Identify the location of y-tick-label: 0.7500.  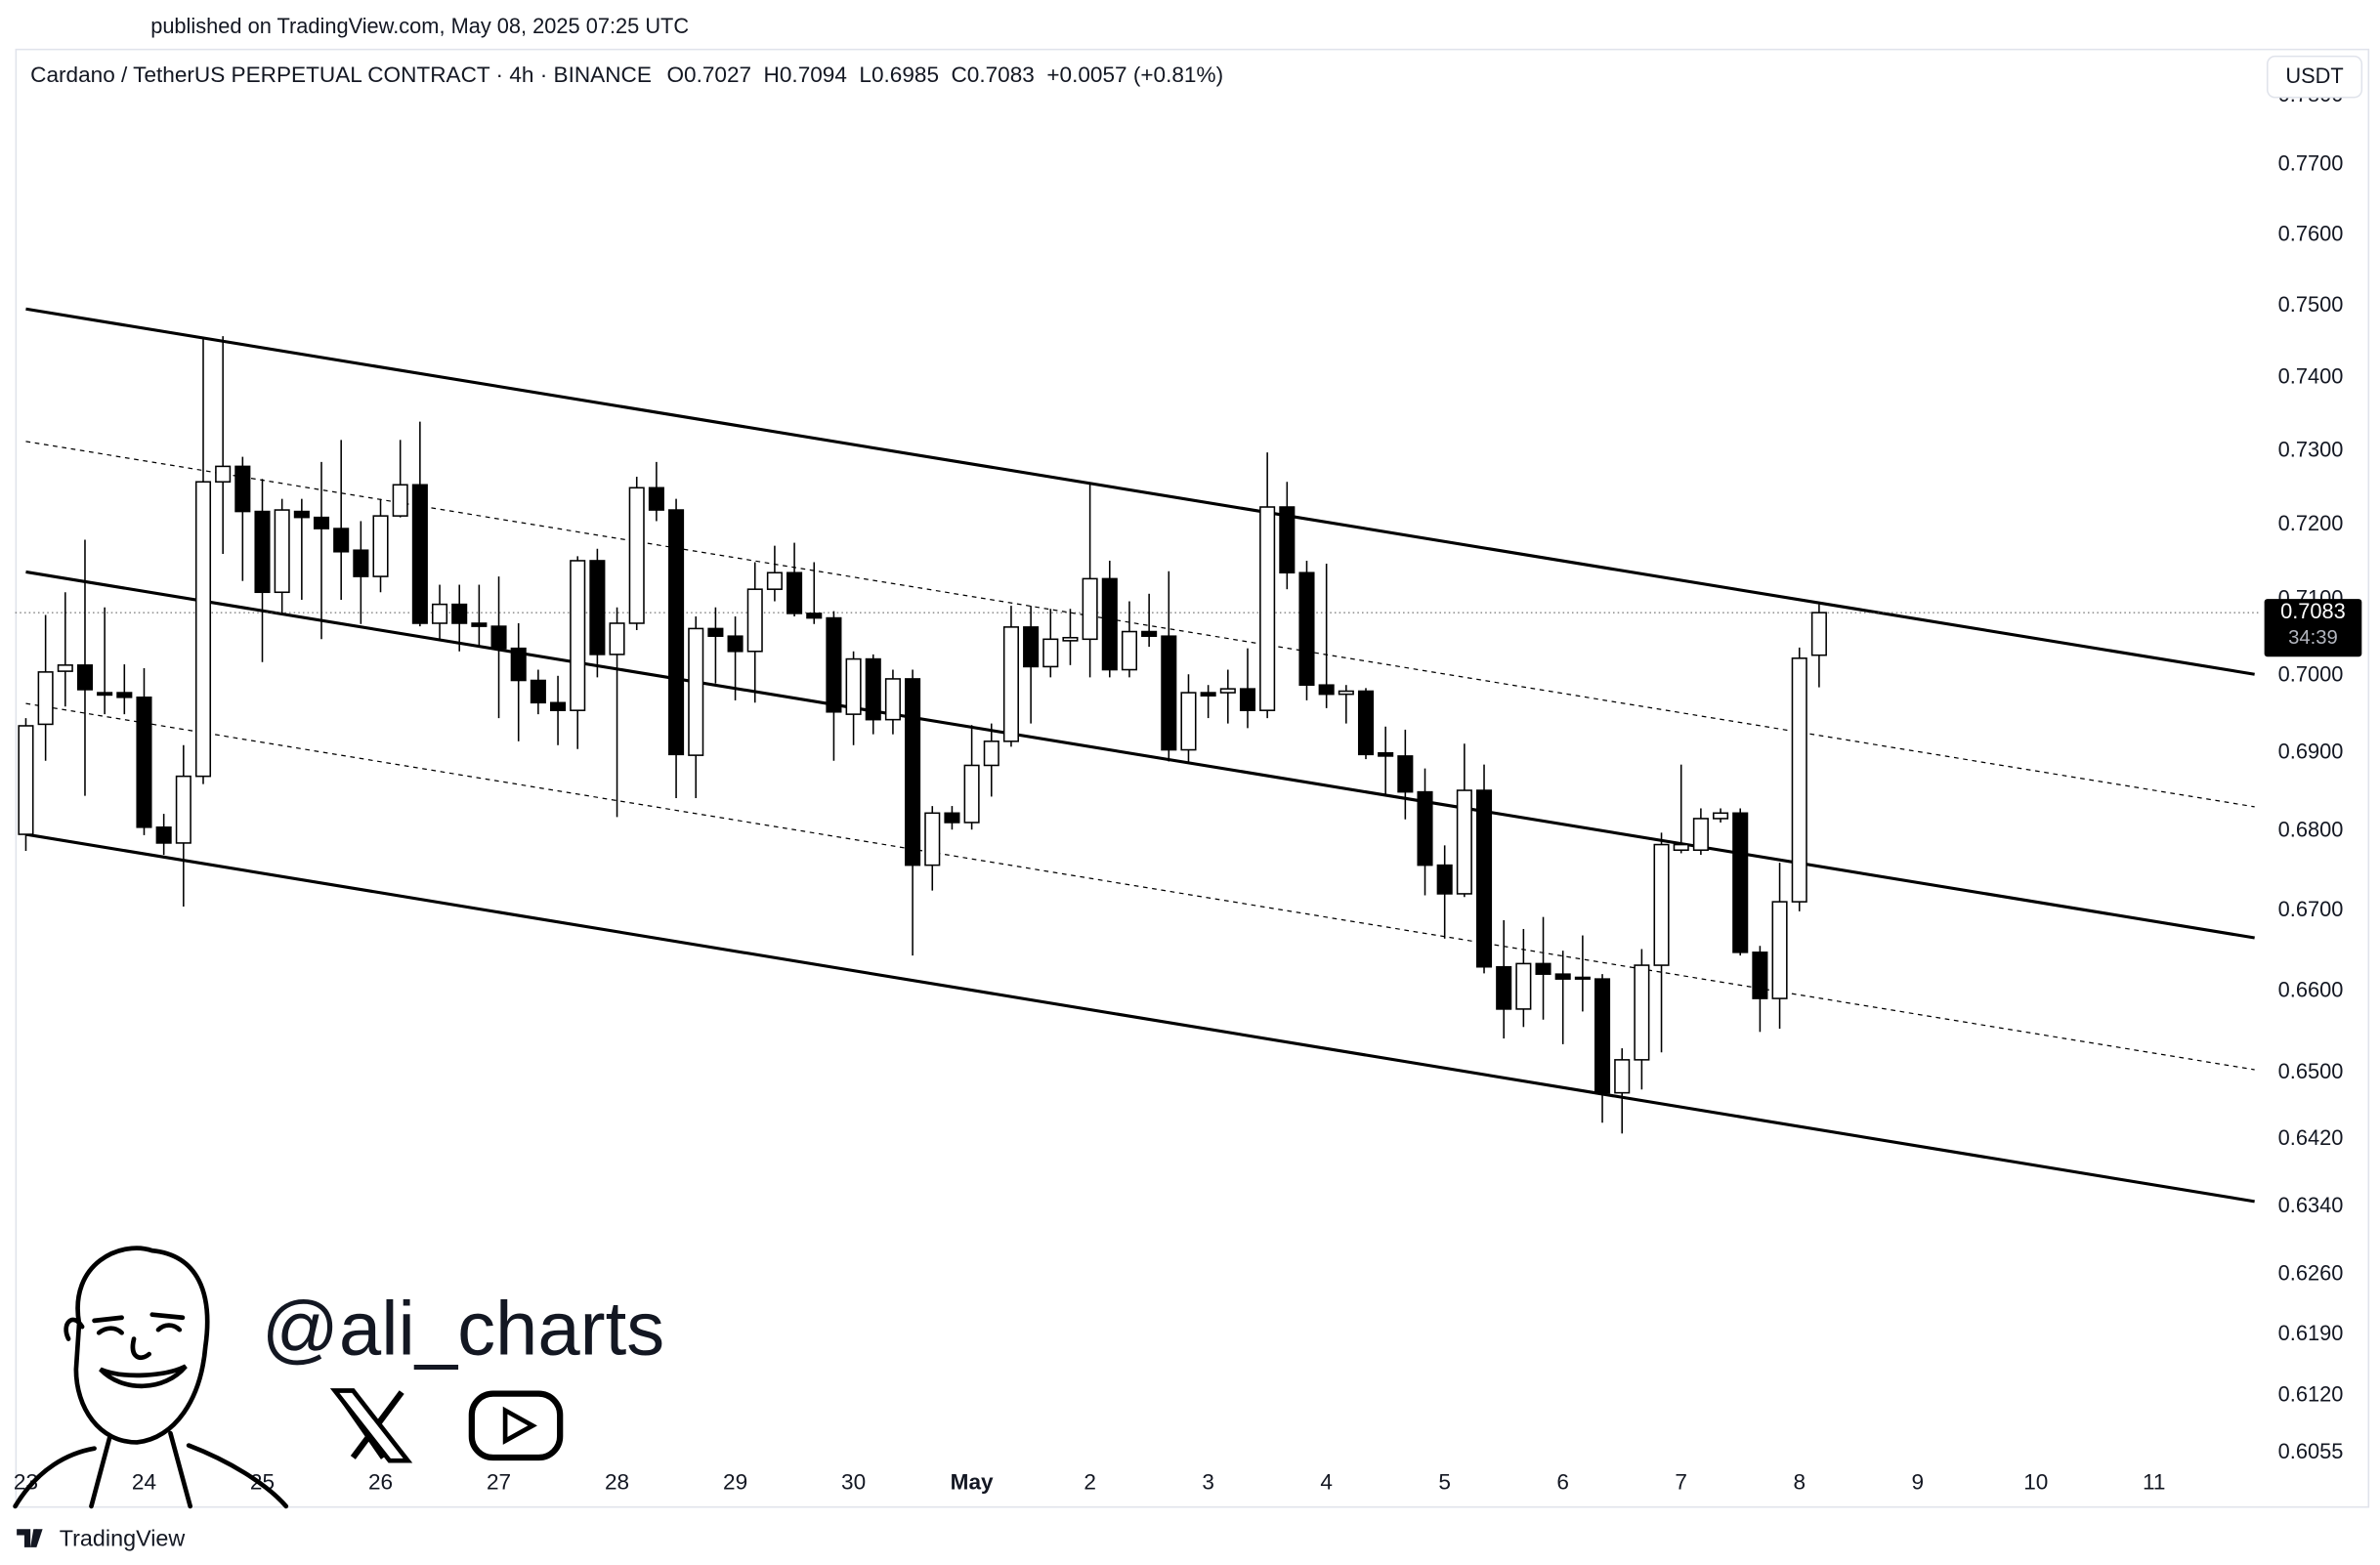
(2311, 304).